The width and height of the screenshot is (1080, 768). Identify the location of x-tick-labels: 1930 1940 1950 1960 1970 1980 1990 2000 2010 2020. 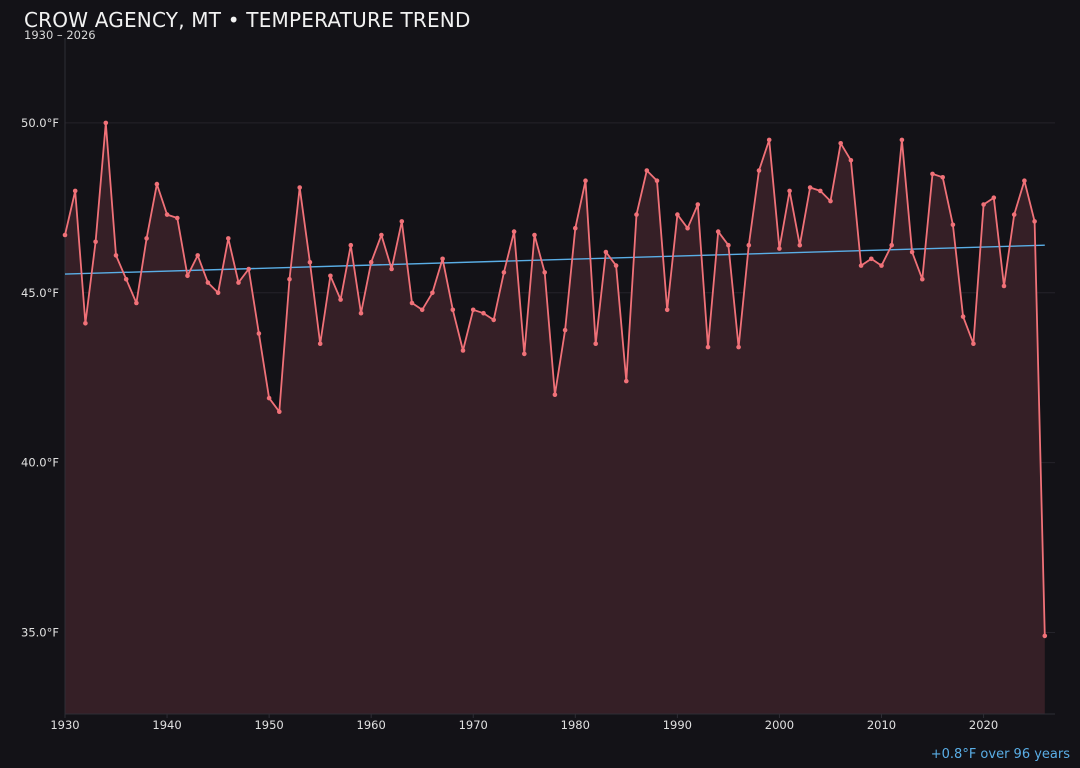
(524, 723).